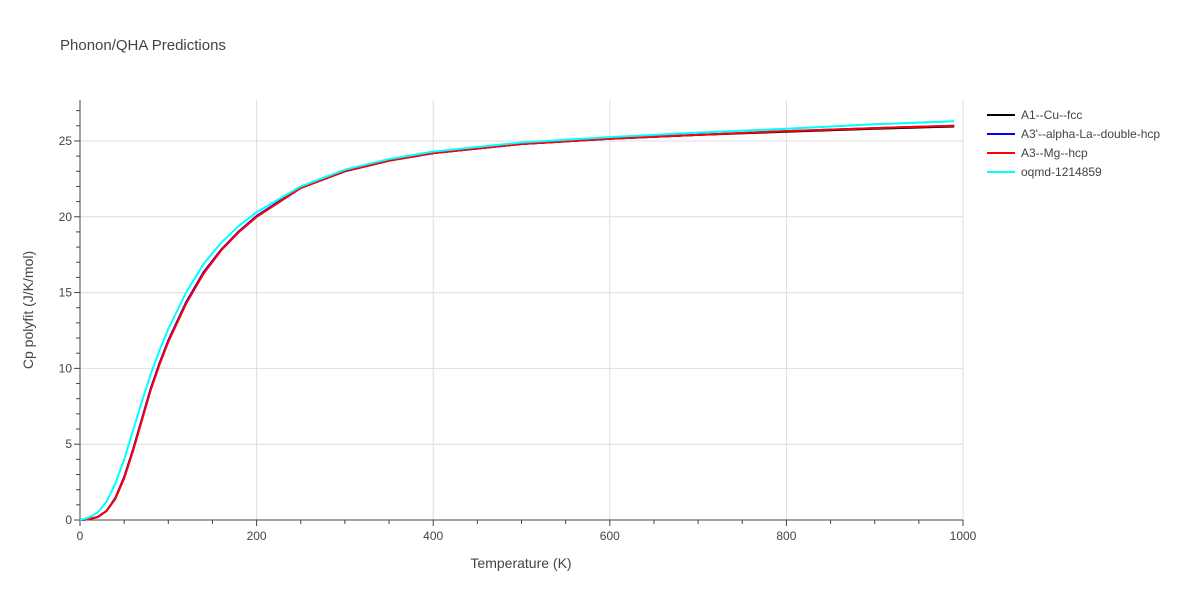 This screenshot has width=1200, height=600. Describe the element at coordinates (143, 45) in the screenshot. I see `chart-title: Phonon/QHA Predictions` at that location.